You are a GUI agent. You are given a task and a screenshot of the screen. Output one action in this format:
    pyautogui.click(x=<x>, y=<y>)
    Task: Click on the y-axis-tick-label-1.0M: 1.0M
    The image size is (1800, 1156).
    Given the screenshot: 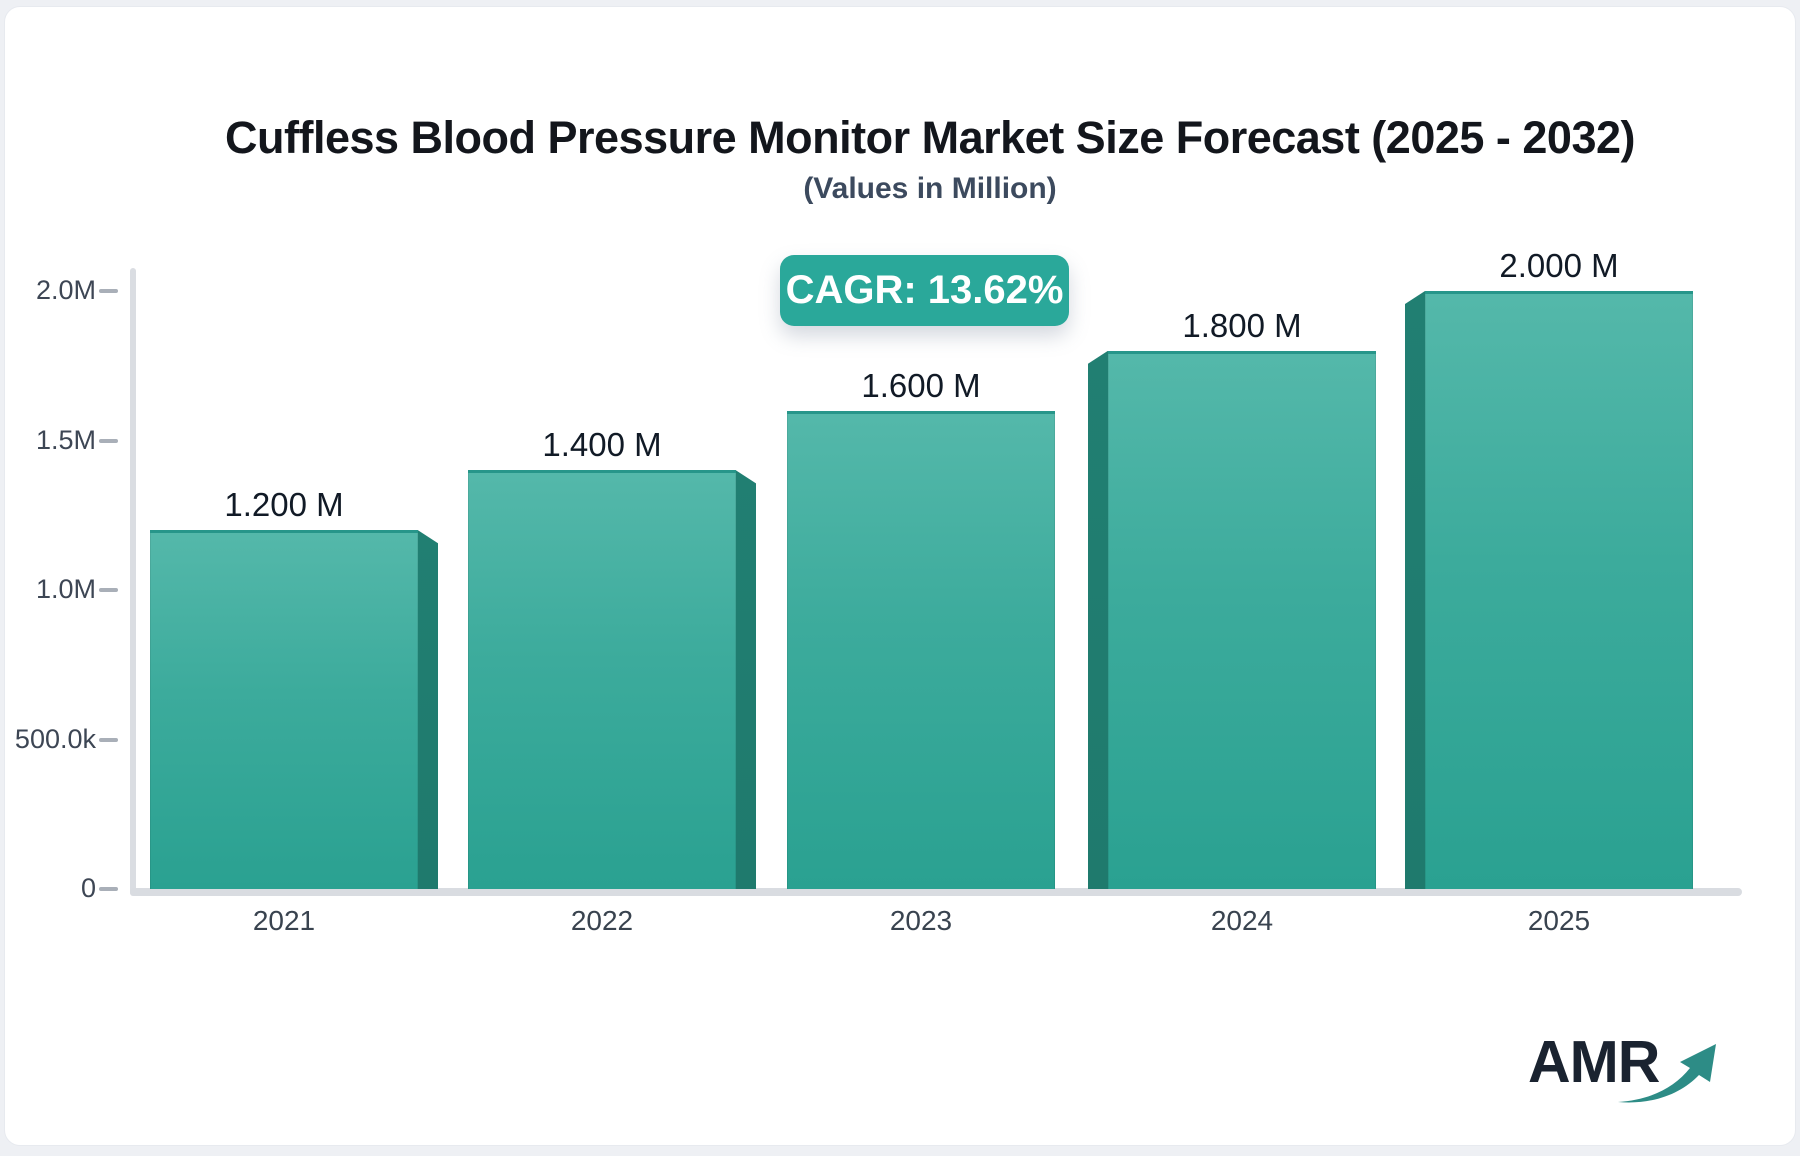 What is the action you would take?
    pyautogui.click(x=65, y=589)
    